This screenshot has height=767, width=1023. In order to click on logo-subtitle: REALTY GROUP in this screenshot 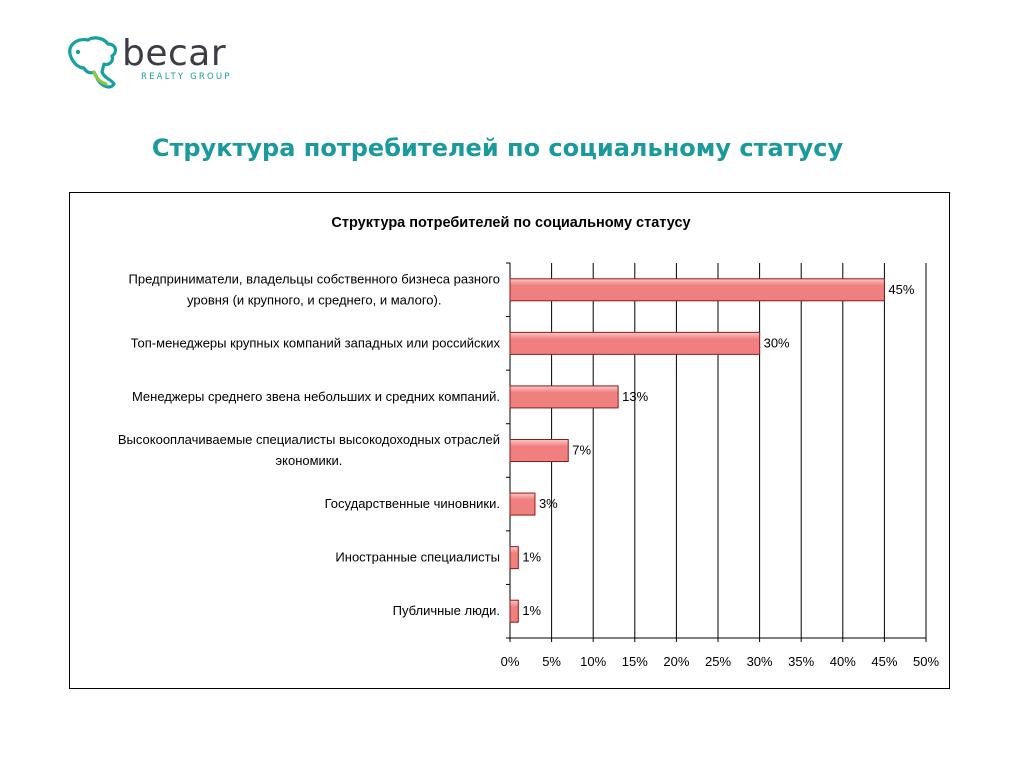, I will do `click(186, 77)`.